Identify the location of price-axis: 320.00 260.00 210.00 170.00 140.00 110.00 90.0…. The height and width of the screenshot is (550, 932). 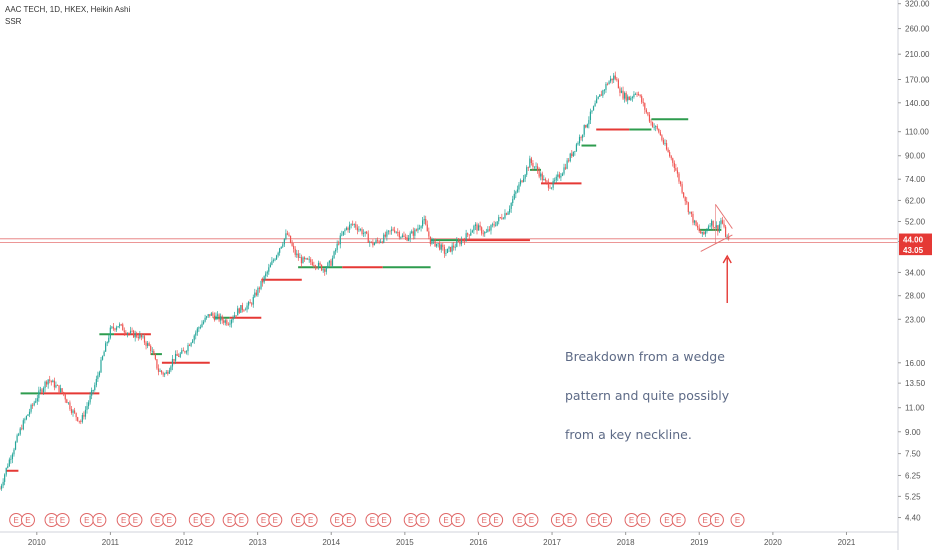
(914, 275).